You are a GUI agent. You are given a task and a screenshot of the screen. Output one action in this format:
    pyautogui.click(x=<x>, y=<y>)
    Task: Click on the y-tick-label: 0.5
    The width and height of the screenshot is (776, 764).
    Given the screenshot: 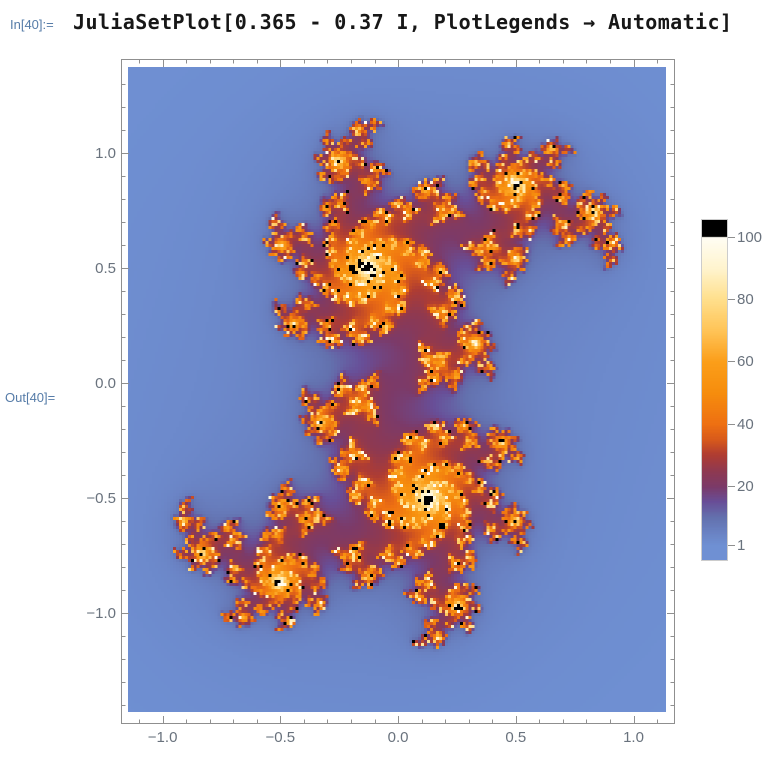 What is the action you would take?
    pyautogui.click(x=105, y=269)
    